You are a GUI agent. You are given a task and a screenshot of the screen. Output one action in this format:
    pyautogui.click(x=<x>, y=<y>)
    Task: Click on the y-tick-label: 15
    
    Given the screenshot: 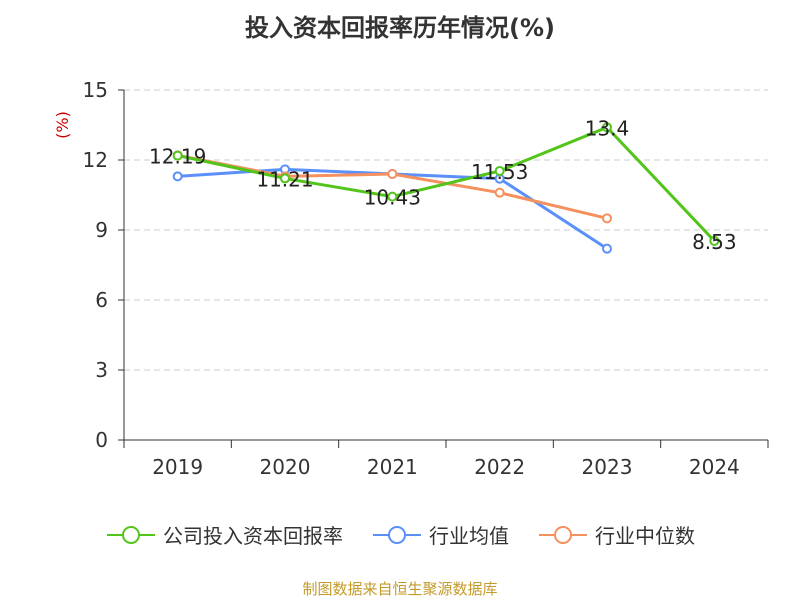 What is the action you would take?
    pyautogui.click(x=95, y=90)
    